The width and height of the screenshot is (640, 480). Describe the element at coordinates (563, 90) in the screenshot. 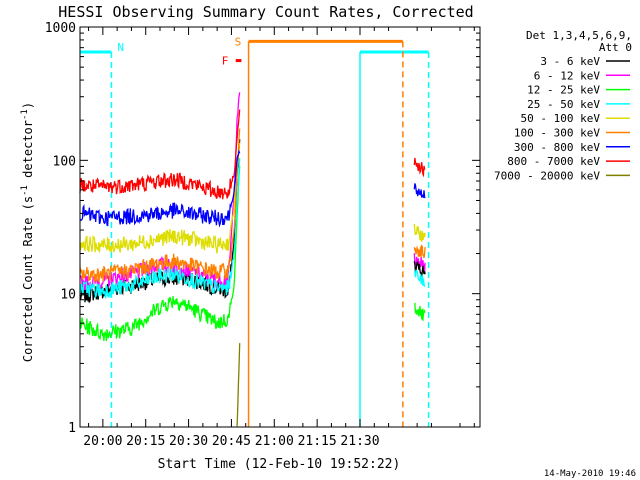

I see `legend-label: 12 - 25 keV` at that location.